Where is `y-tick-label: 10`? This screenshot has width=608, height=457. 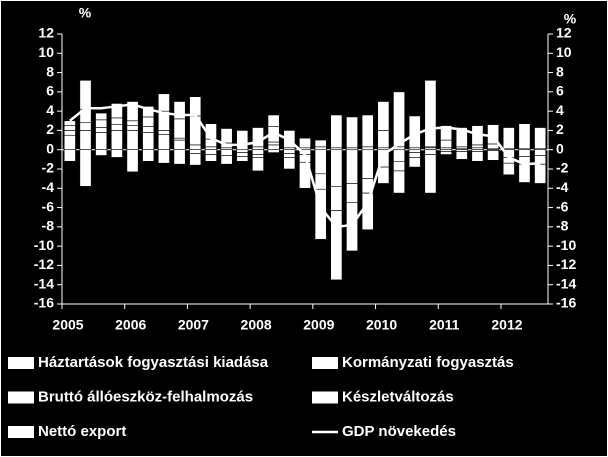 y-tick-label: 10 is located at coordinates (46, 52).